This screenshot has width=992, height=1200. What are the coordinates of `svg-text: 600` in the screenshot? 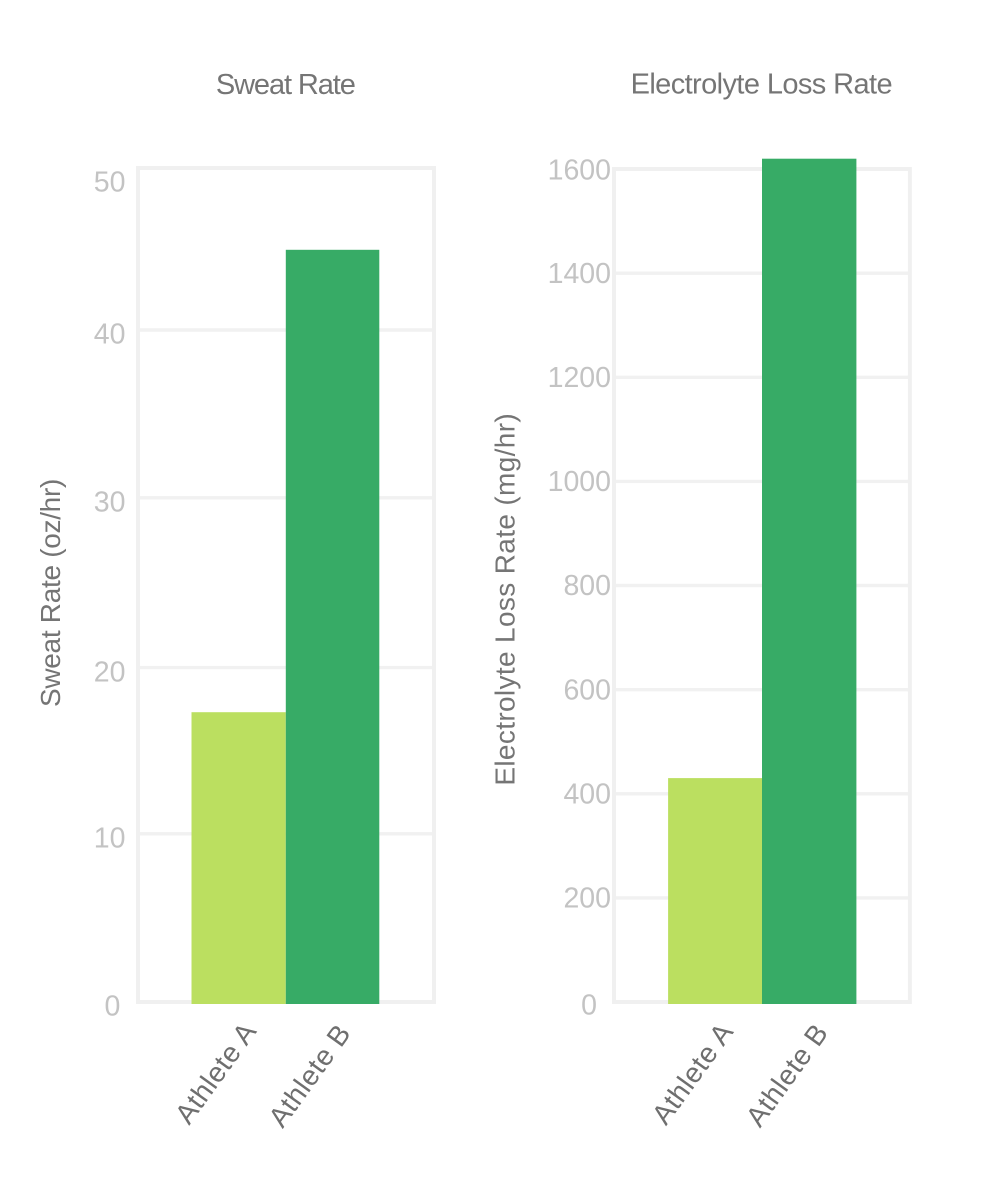 It's located at (587, 690).